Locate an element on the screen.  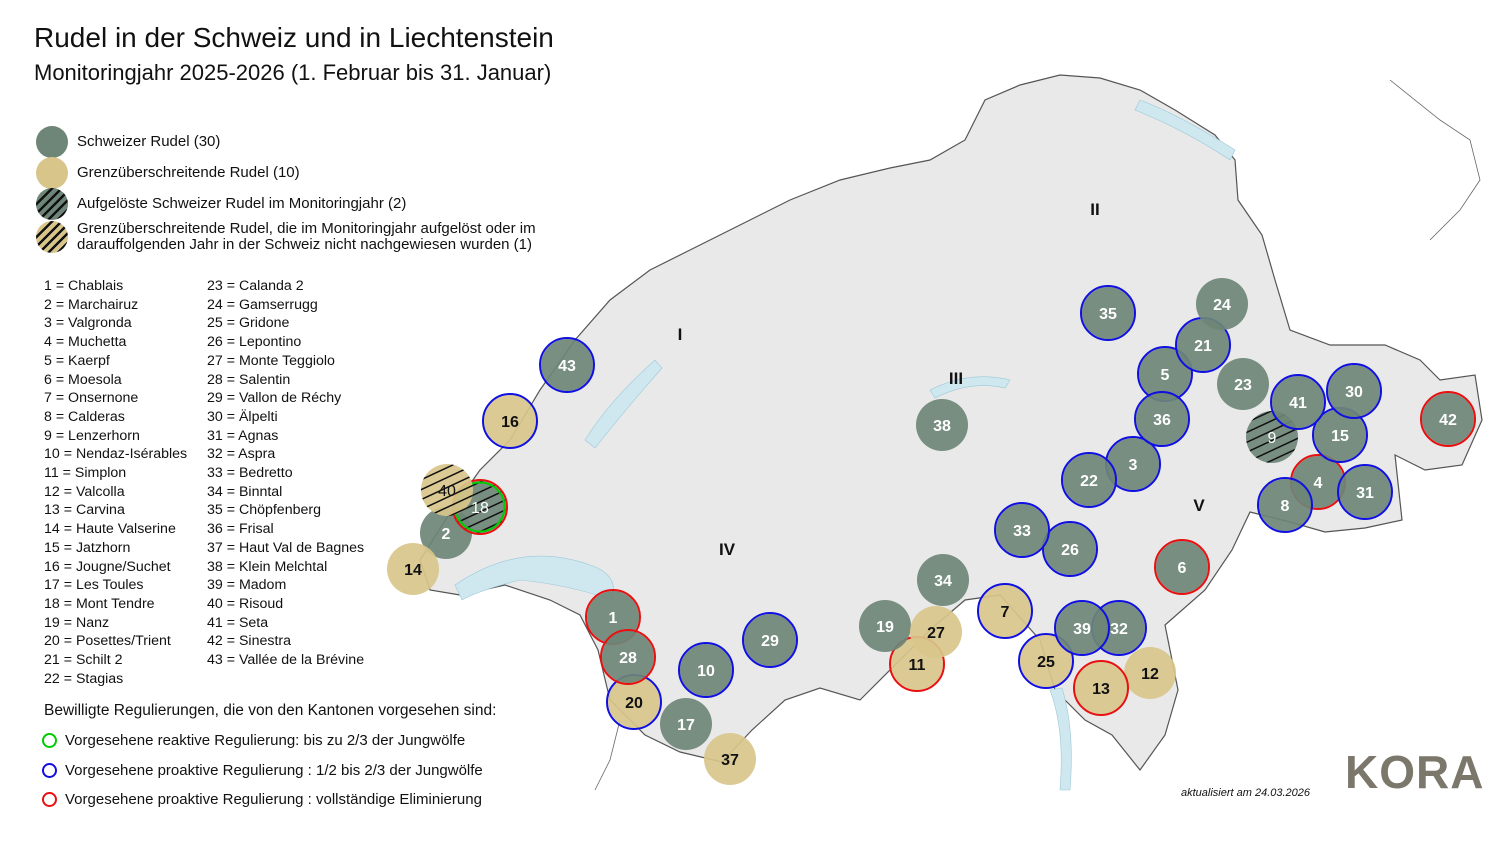
pack-marker-21: 21 is located at coordinates (1203, 345).